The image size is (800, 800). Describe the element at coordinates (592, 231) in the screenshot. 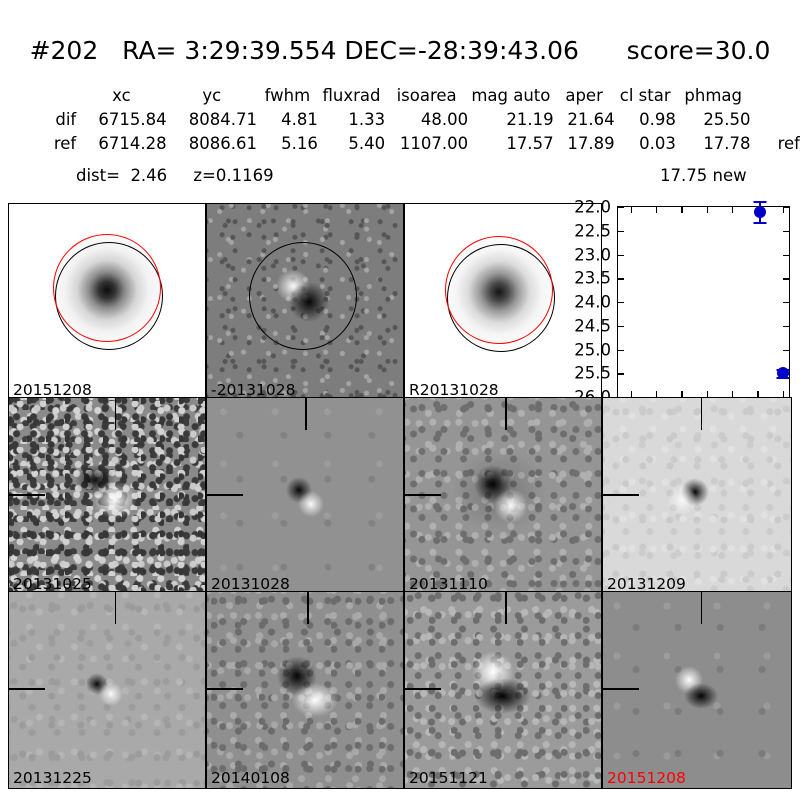

I see `y-tick-label: 22.5` at that location.